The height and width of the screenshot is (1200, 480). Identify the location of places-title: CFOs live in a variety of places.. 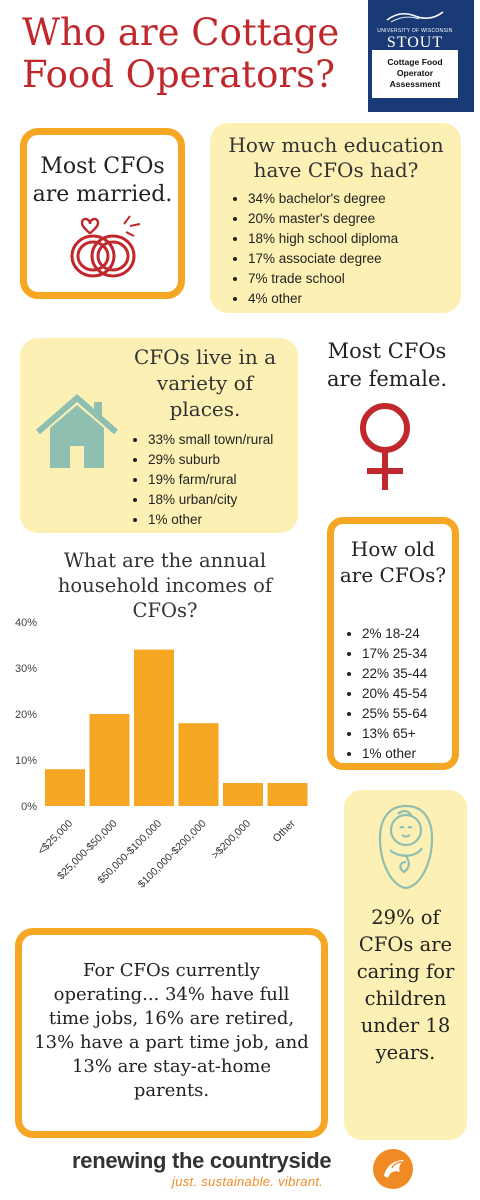
(205, 383).